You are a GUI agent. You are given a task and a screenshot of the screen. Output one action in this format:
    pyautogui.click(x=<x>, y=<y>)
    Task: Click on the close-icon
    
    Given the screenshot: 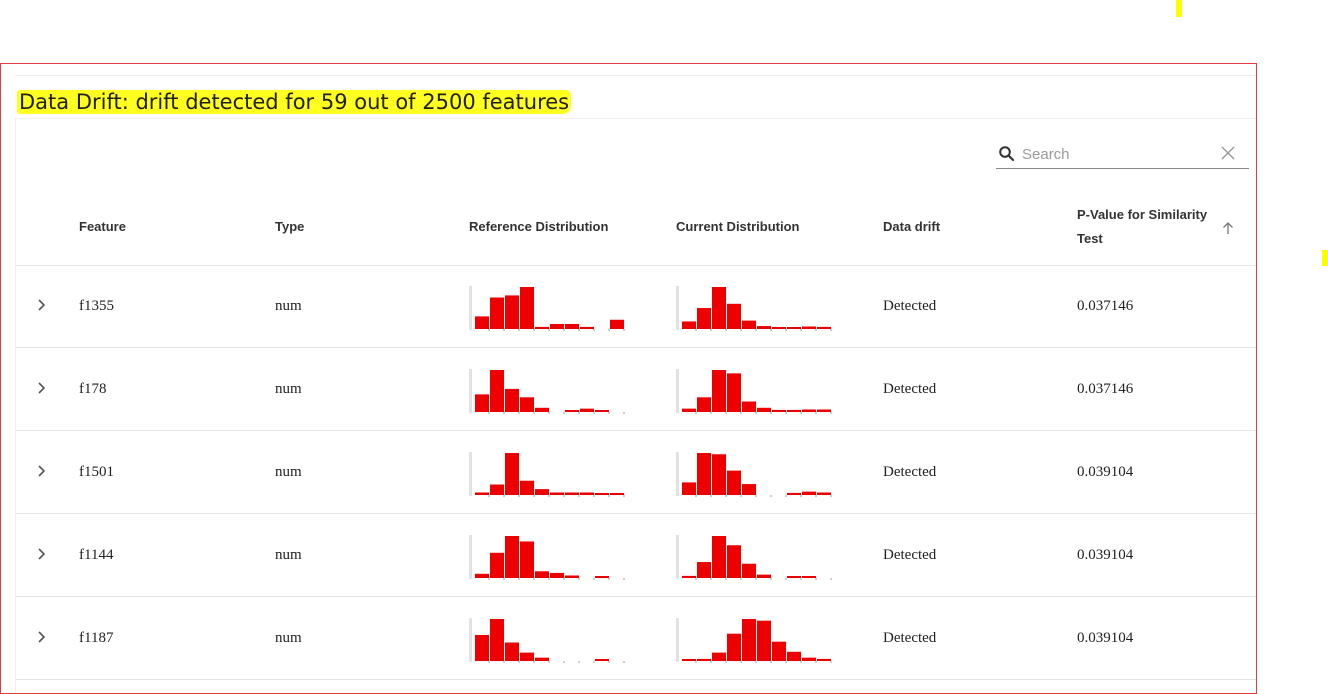 What is the action you would take?
    pyautogui.click(x=1228, y=153)
    